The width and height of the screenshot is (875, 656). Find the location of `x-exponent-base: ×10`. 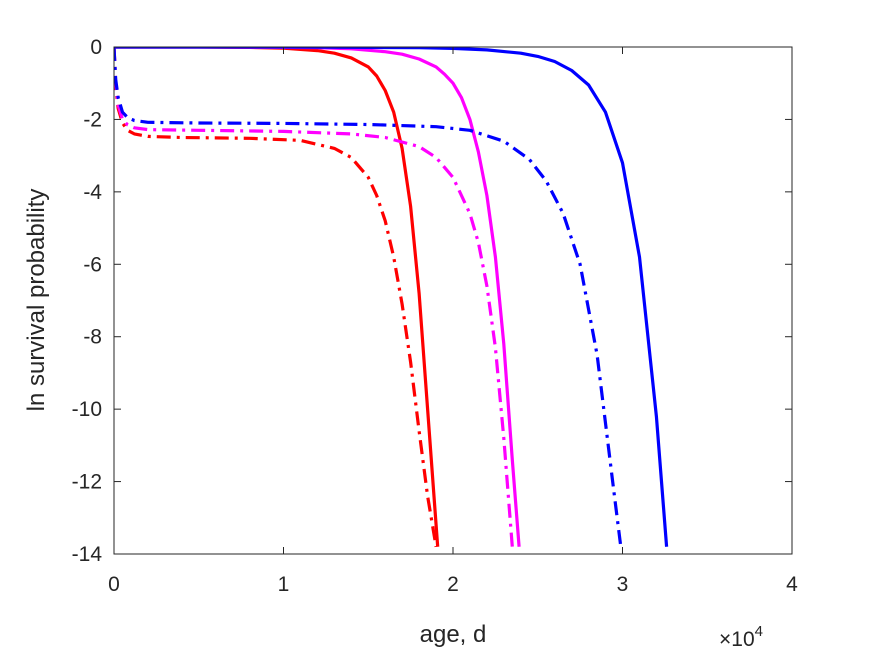

x-exponent-base: ×10 is located at coordinates (737, 639).